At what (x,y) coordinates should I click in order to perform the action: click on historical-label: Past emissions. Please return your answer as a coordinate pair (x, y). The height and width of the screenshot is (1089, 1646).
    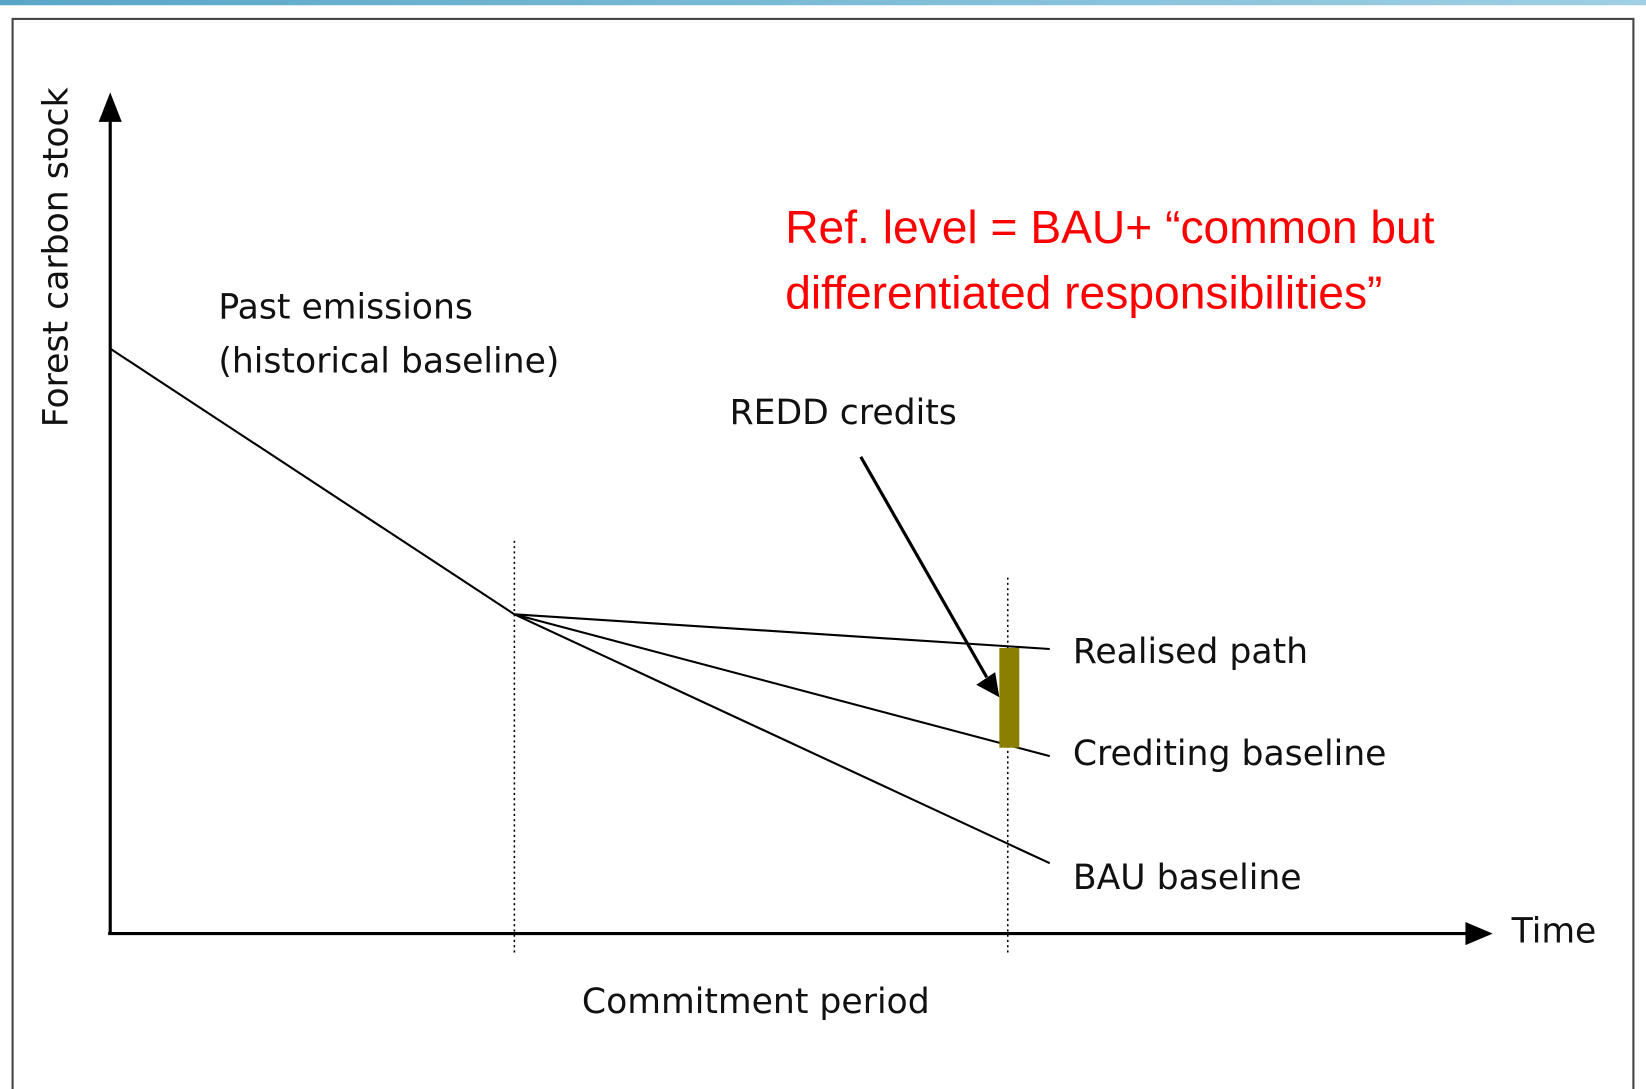
    Looking at the image, I should click on (345, 308).